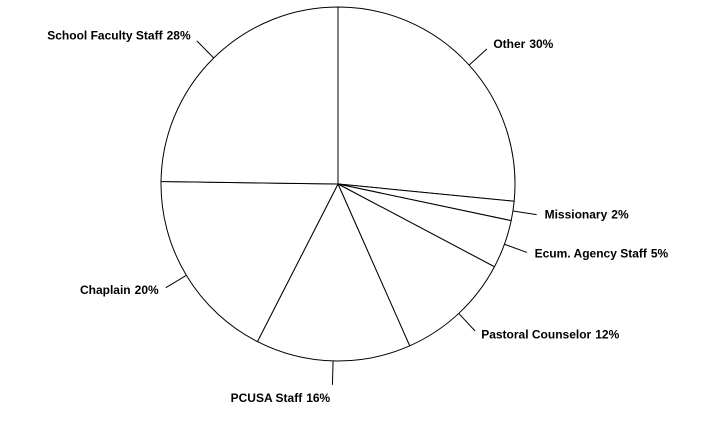 The width and height of the screenshot is (705, 426). I want to click on slice-value: 12%, so click(607, 335).